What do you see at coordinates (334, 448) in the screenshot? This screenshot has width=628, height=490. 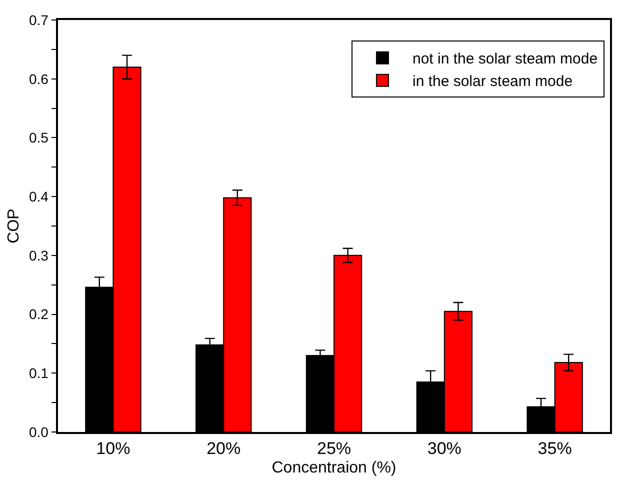 I see `x-tick-label: 25%` at bounding box center [334, 448].